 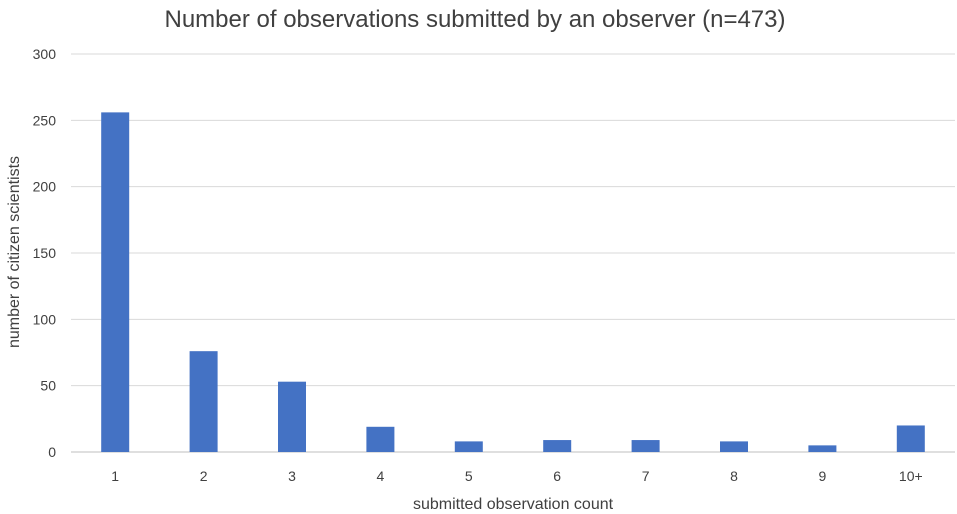 What do you see at coordinates (292, 476) in the screenshot?
I see `x-tick-label: 3` at bounding box center [292, 476].